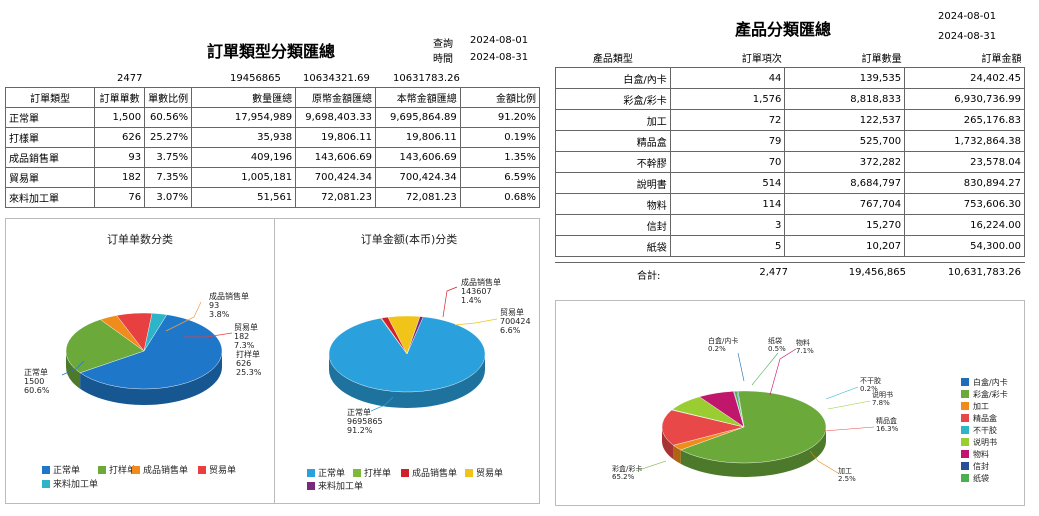  I want to click on cell: 0.19%, so click(500, 137).